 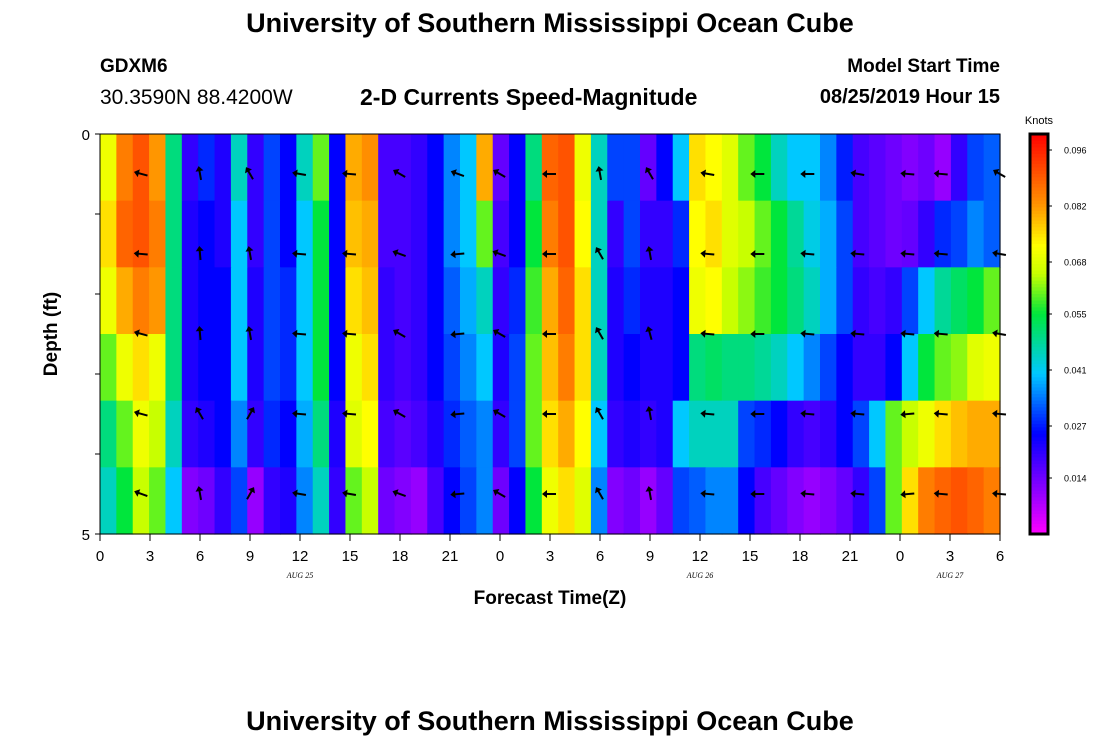 I want to click on y-axis-label: Depth (ft), so click(x=51, y=334).